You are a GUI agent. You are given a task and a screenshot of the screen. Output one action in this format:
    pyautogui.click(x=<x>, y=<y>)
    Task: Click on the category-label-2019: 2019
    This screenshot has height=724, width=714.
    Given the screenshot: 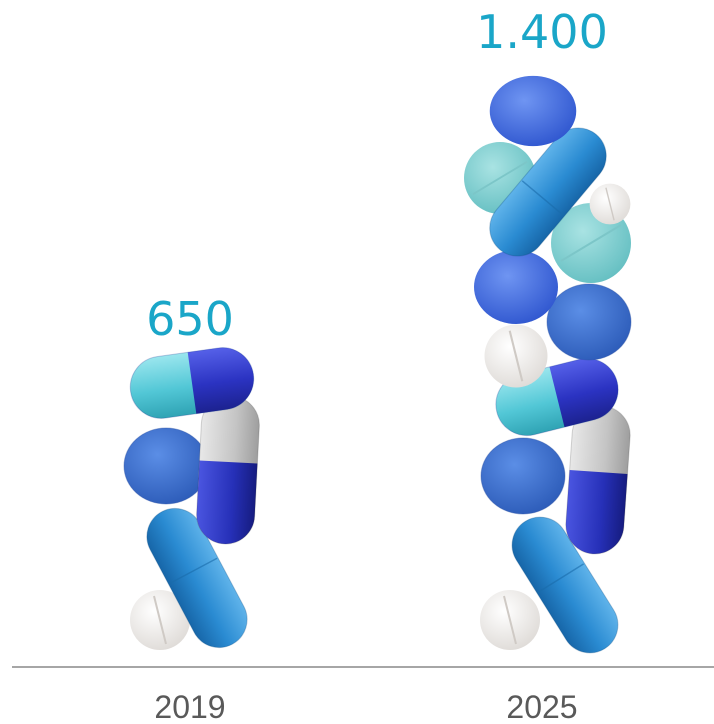 What is the action you would take?
    pyautogui.click(x=189, y=706)
    